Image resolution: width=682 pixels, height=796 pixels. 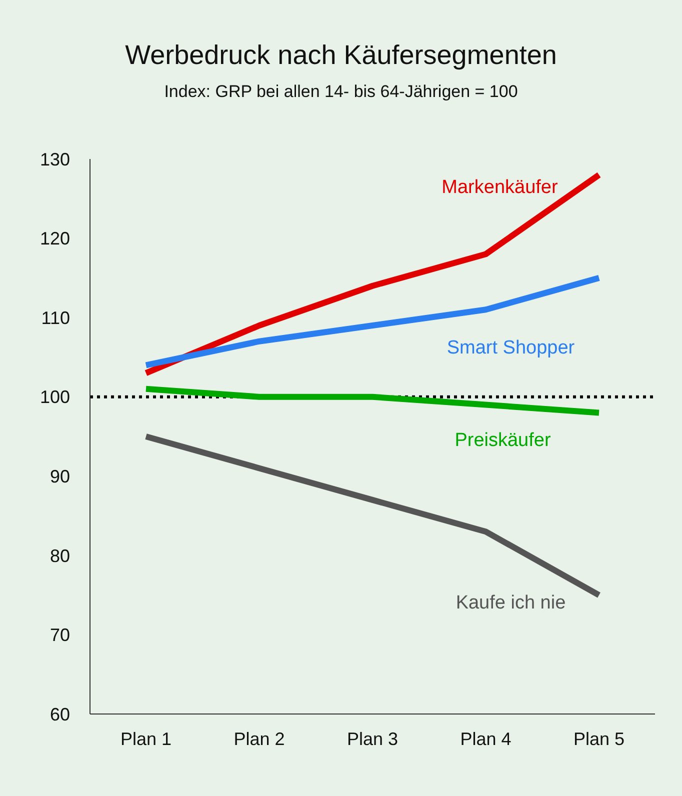 What do you see at coordinates (341, 92) in the screenshot?
I see `chart-subtitle: Index: GRP bei allen 14- bis 64-Jährigen = 100` at bounding box center [341, 92].